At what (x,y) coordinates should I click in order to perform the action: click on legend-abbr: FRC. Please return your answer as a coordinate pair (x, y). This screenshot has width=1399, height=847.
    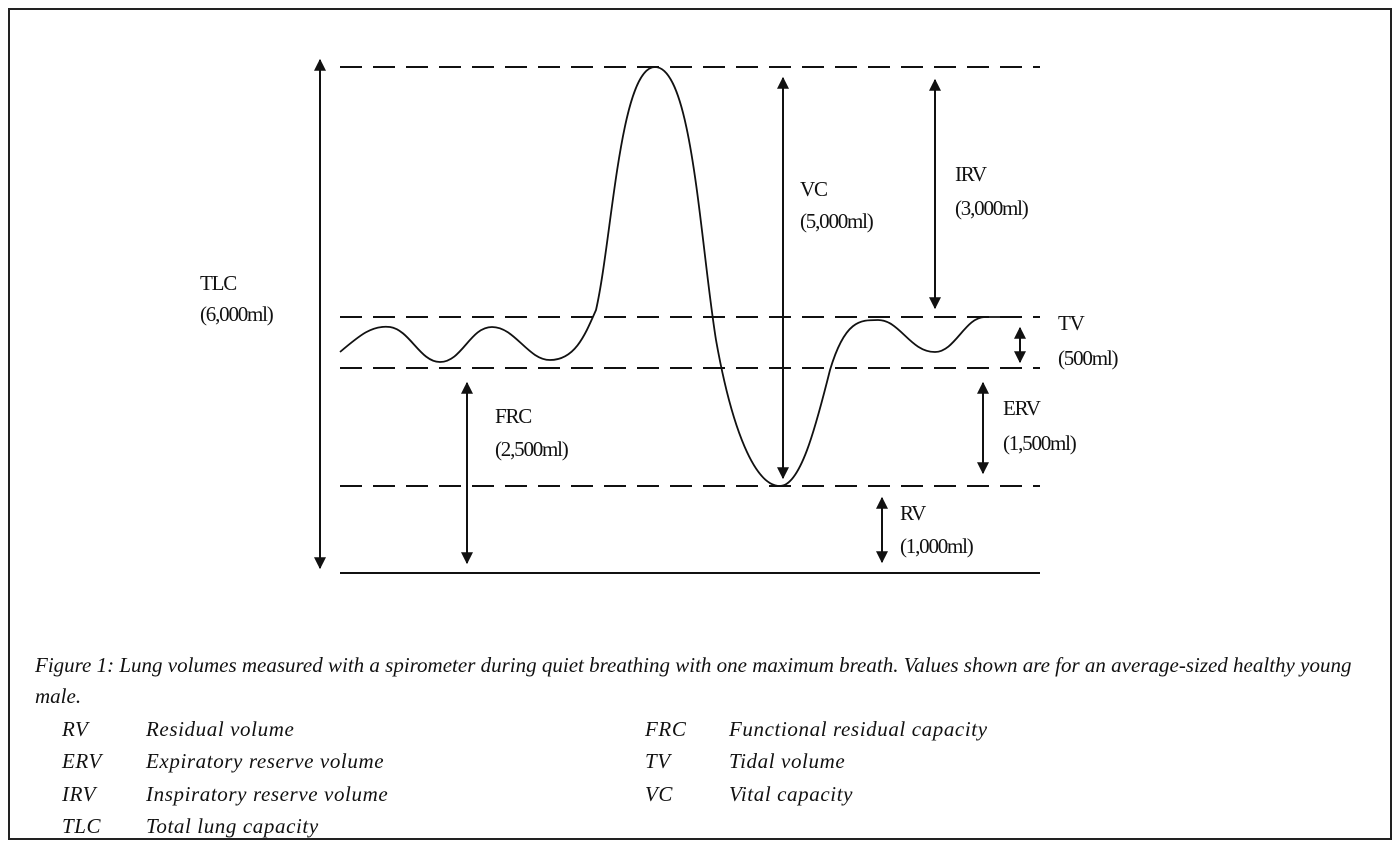
    Looking at the image, I should click on (666, 728).